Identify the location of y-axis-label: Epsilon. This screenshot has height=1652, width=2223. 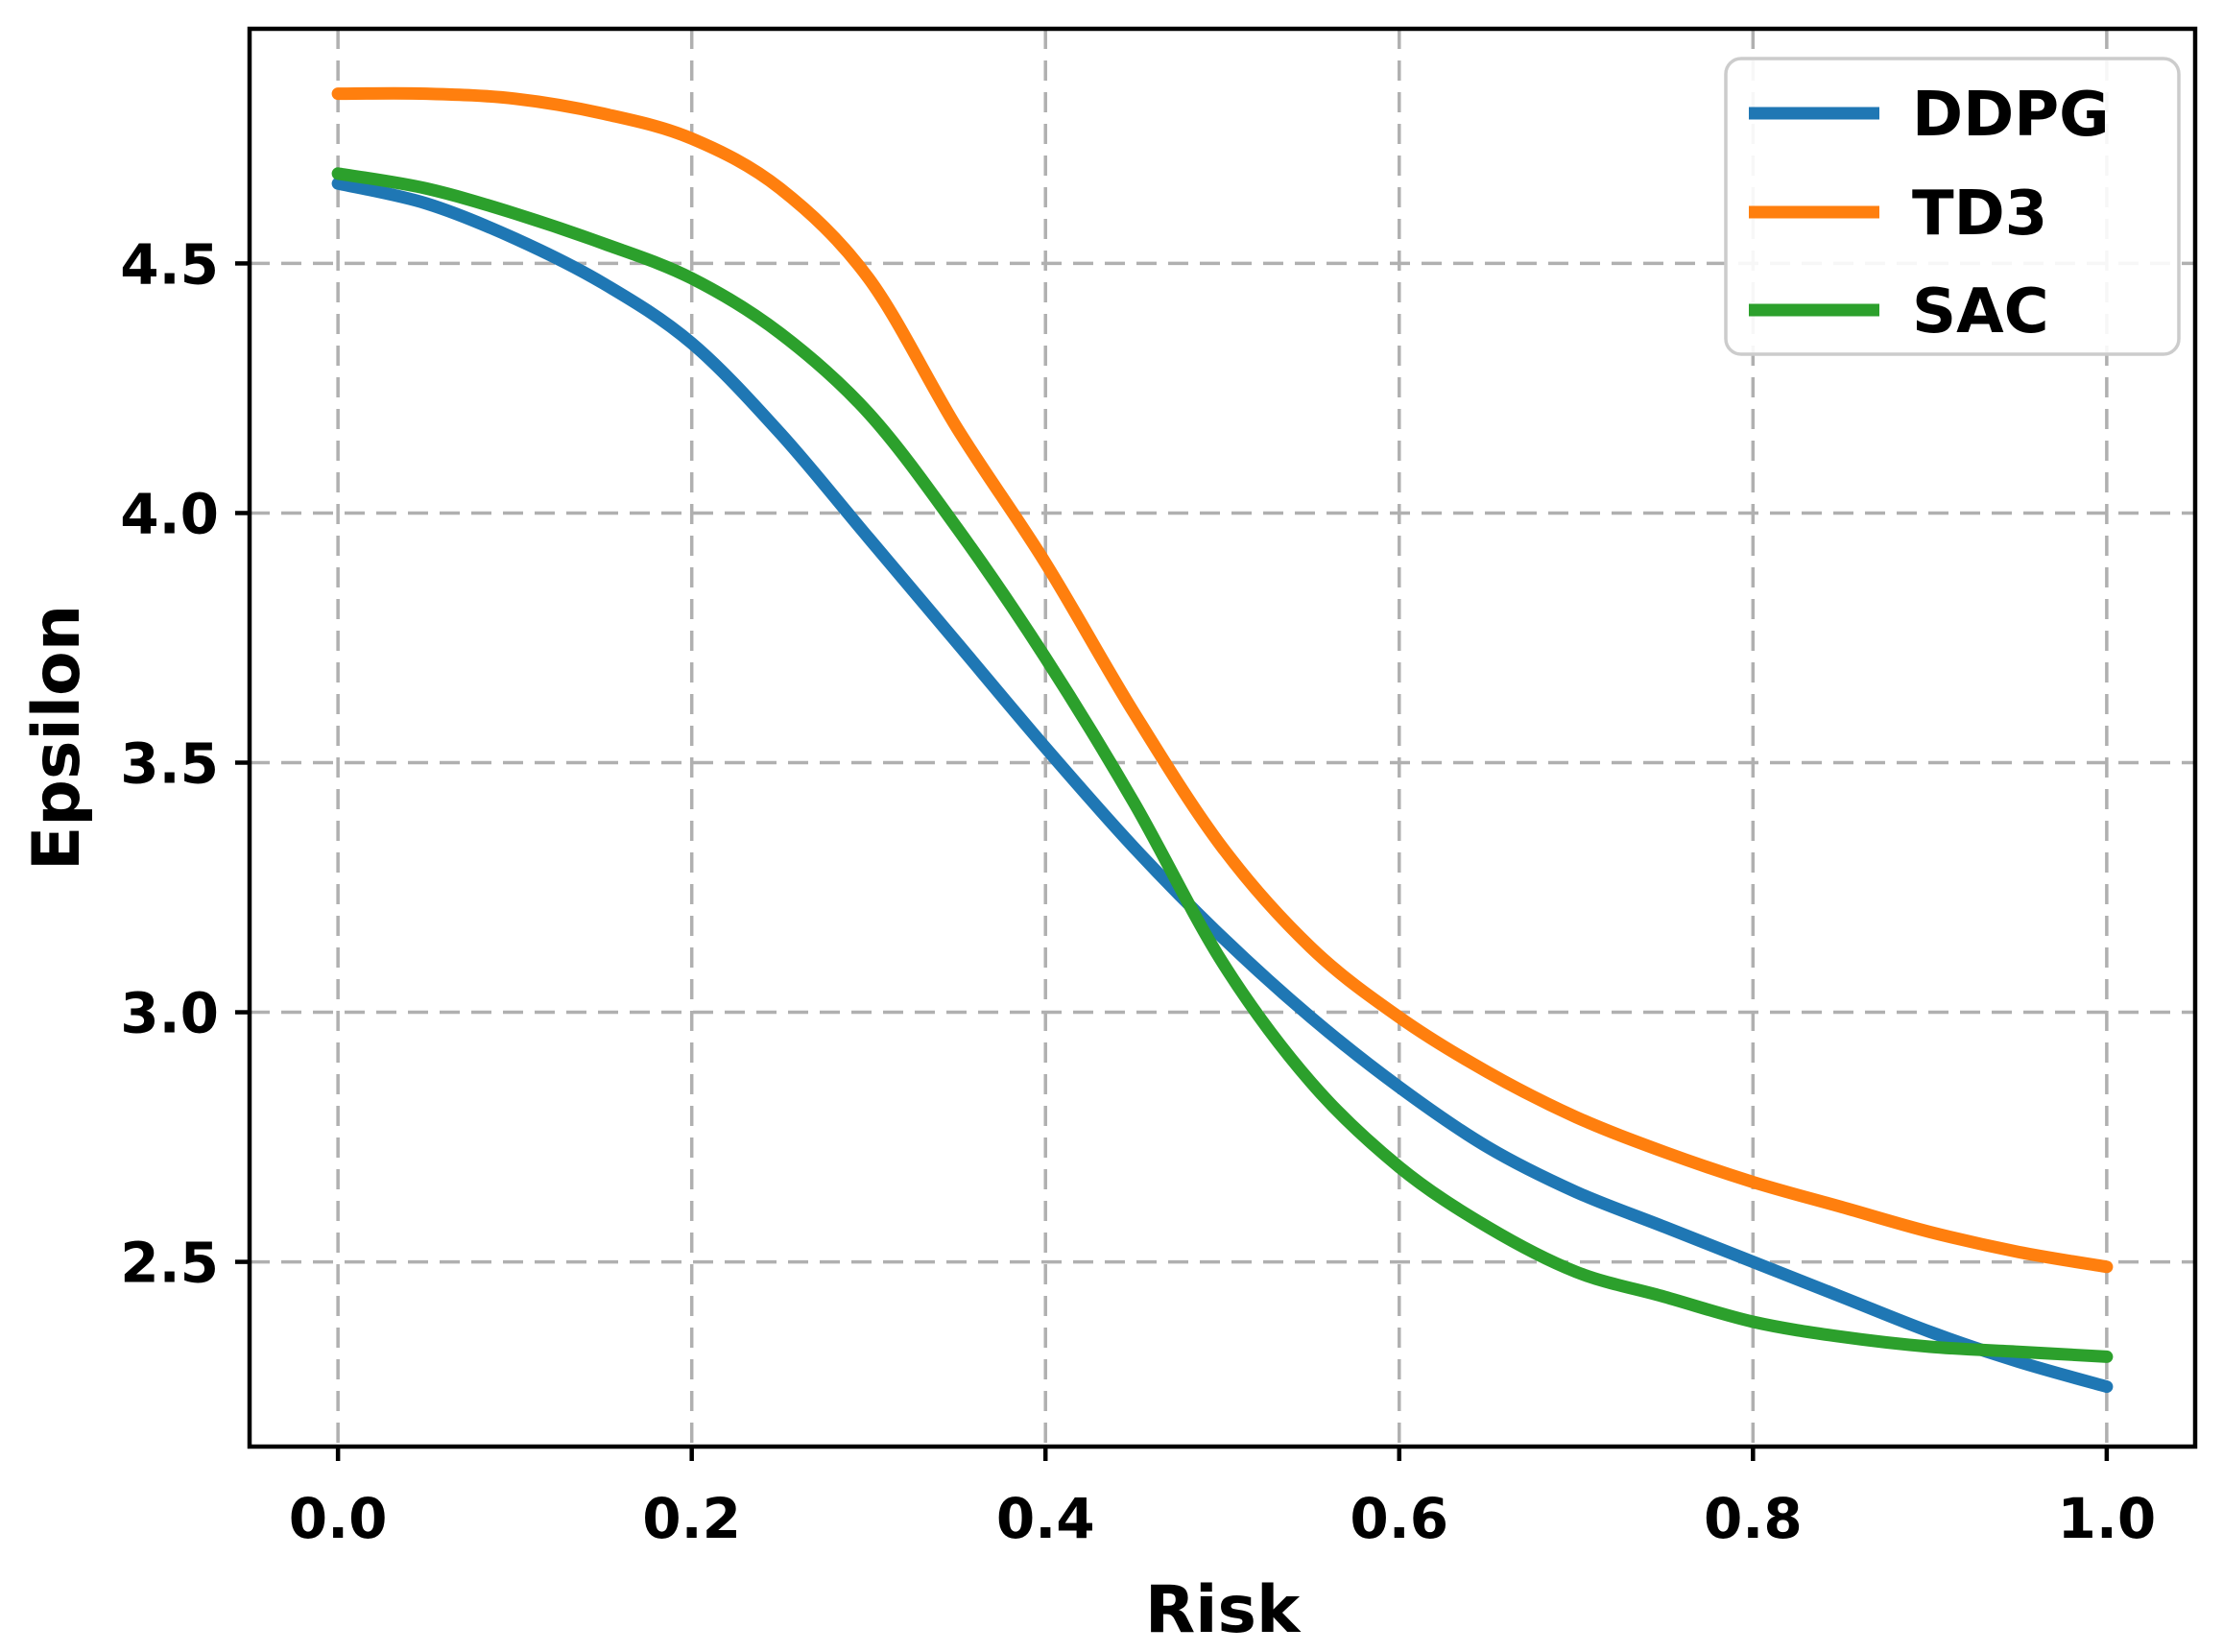
(57, 738).